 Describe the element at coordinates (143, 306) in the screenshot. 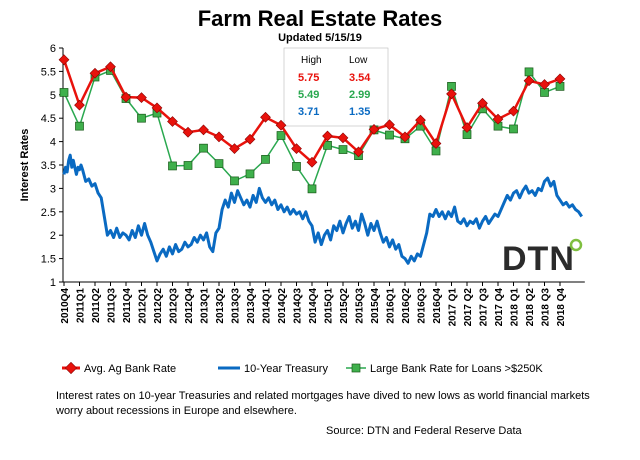

I see `x-tick-label: 2012Q1` at that location.